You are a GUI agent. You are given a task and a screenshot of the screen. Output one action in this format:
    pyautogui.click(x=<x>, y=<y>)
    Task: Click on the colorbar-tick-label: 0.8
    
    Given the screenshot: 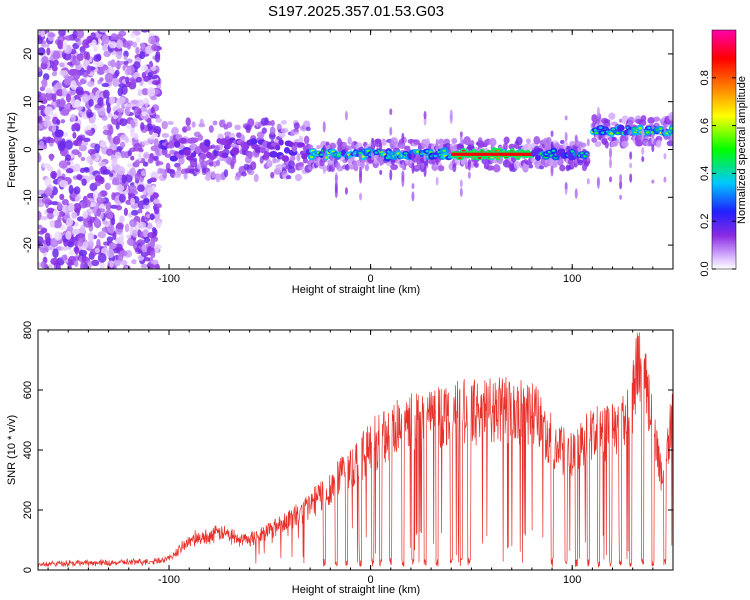 What is the action you would take?
    pyautogui.click(x=705, y=77)
    